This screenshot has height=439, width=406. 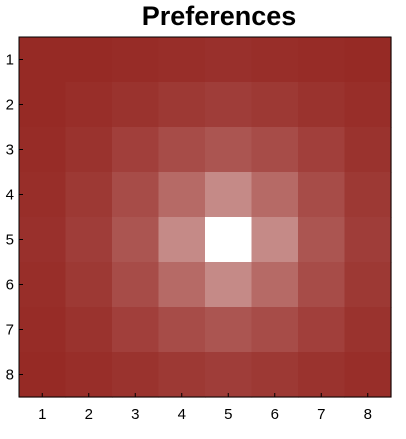 What do you see at coordinates (322, 285) in the screenshot?
I see `heatmap-cell-r6-c7` at bounding box center [322, 285].